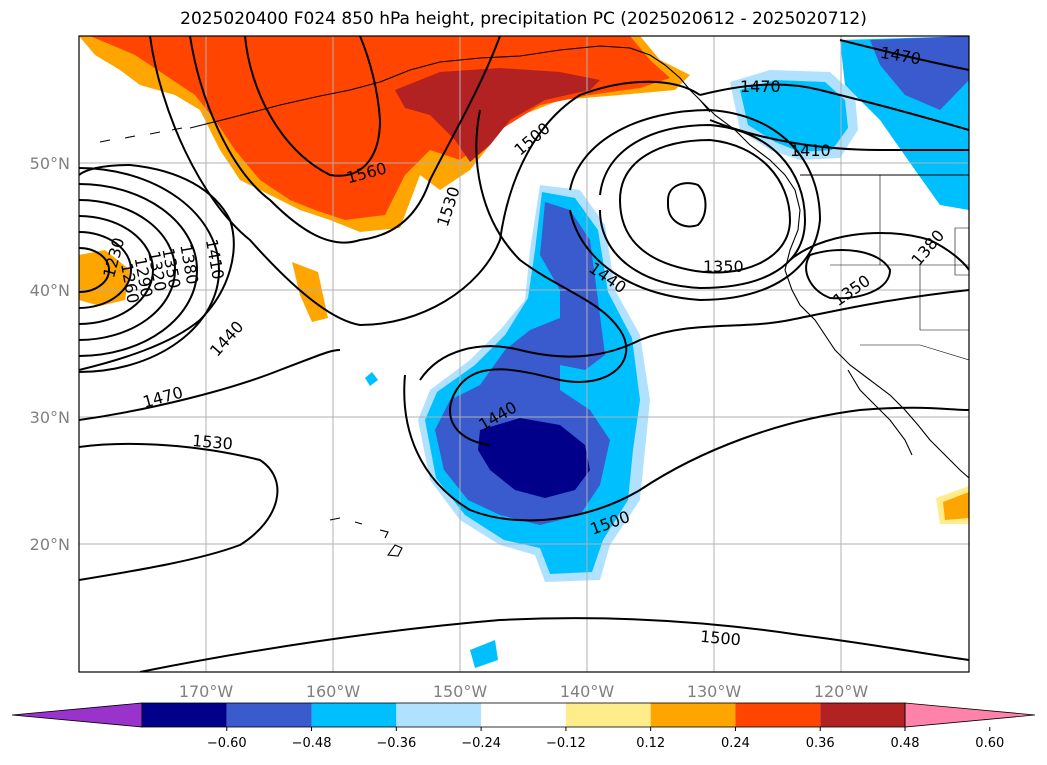 The image size is (1047, 765). Describe the element at coordinates (371, 379) in the screenshot. I see `negative-anomaly-dot` at that location.